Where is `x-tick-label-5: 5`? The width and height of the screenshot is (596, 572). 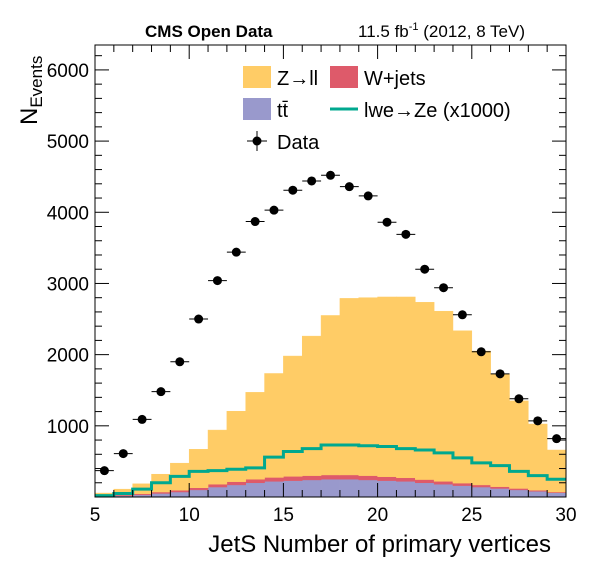 x-tick-label-5: 5 is located at coordinates (95, 515).